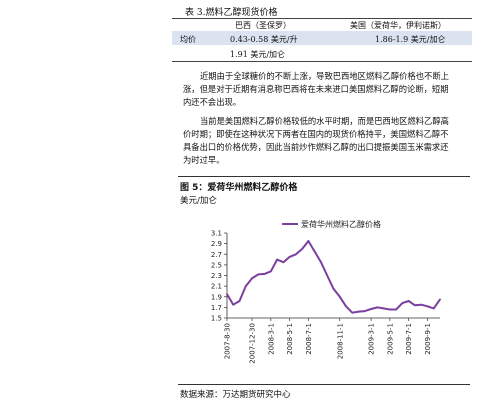 The width and height of the screenshot is (499, 408). What do you see at coordinates (239, 188) in the screenshot?
I see `figure-title: 图 5：爱荷华州燃料乙醇价格` at bounding box center [239, 188].